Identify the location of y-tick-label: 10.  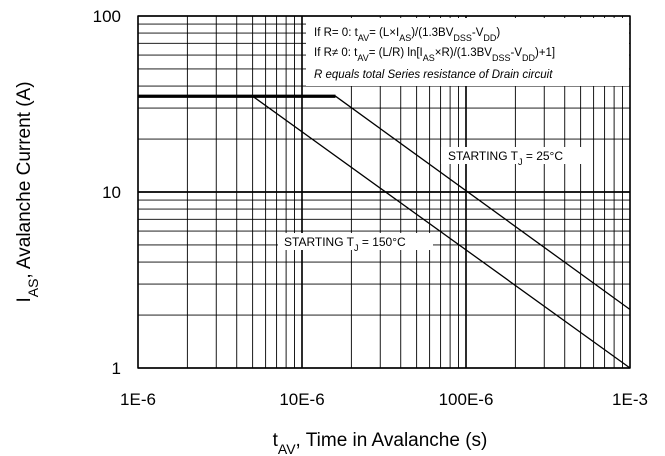
(111, 192).